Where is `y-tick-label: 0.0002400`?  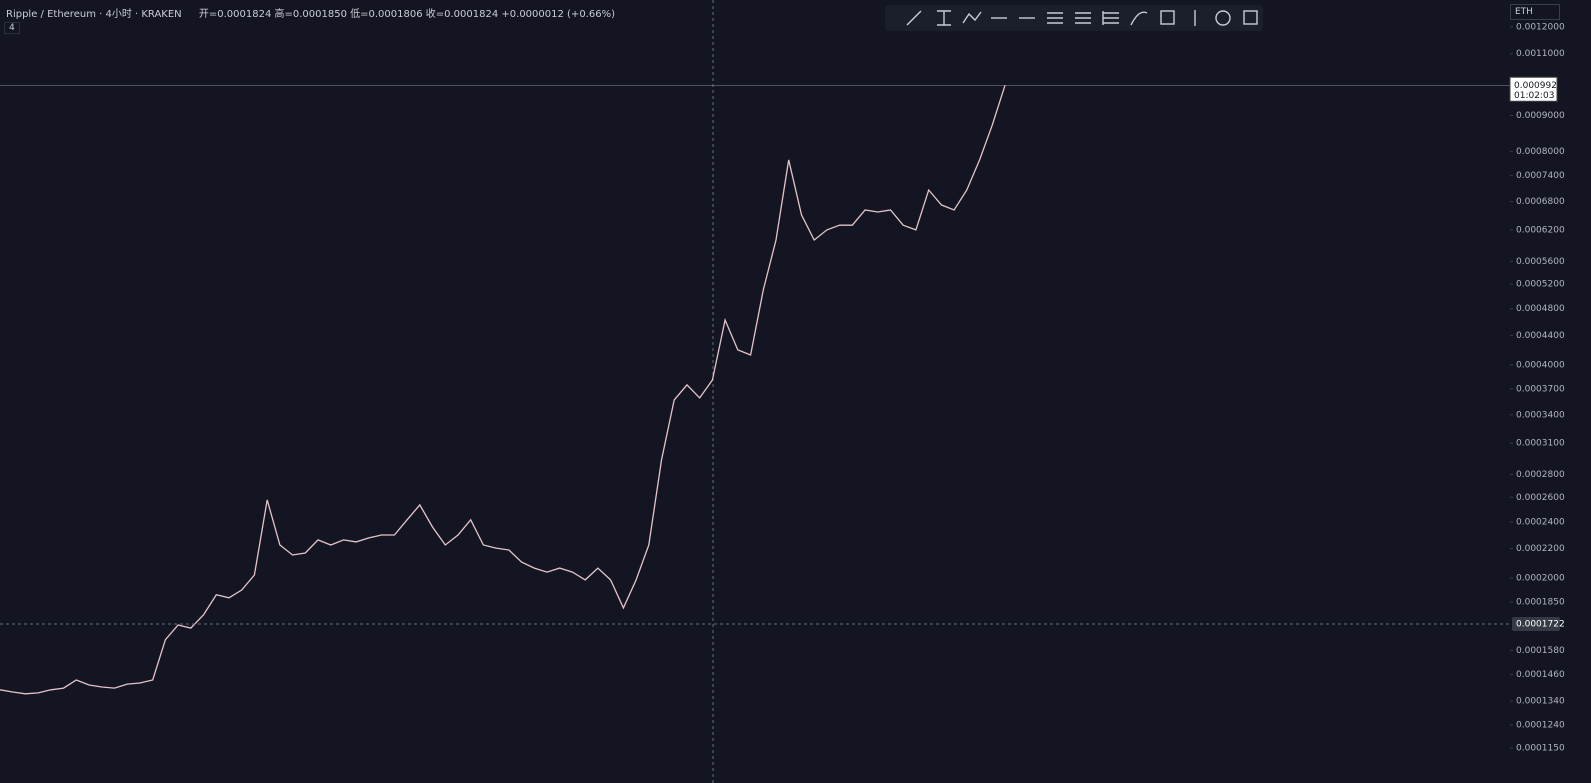
y-tick-label: 0.0002400 is located at coordinates (1540, 522).